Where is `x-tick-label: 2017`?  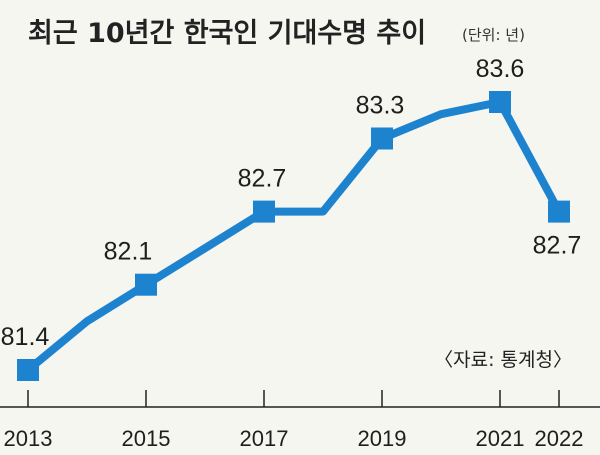
x-tick-label: 2017 is located at coordinates (264, 438).